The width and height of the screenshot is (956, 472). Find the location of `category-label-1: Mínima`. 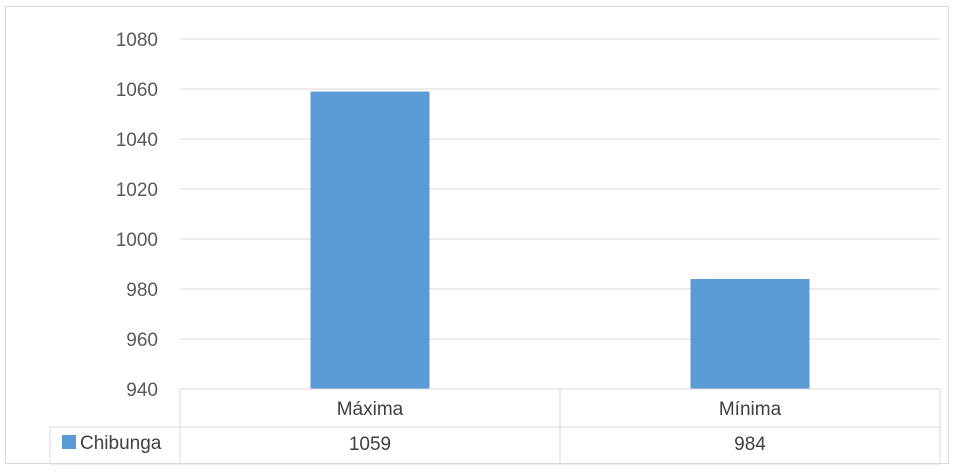

category-label-1: Mínima is located at coordinates (750, 409).